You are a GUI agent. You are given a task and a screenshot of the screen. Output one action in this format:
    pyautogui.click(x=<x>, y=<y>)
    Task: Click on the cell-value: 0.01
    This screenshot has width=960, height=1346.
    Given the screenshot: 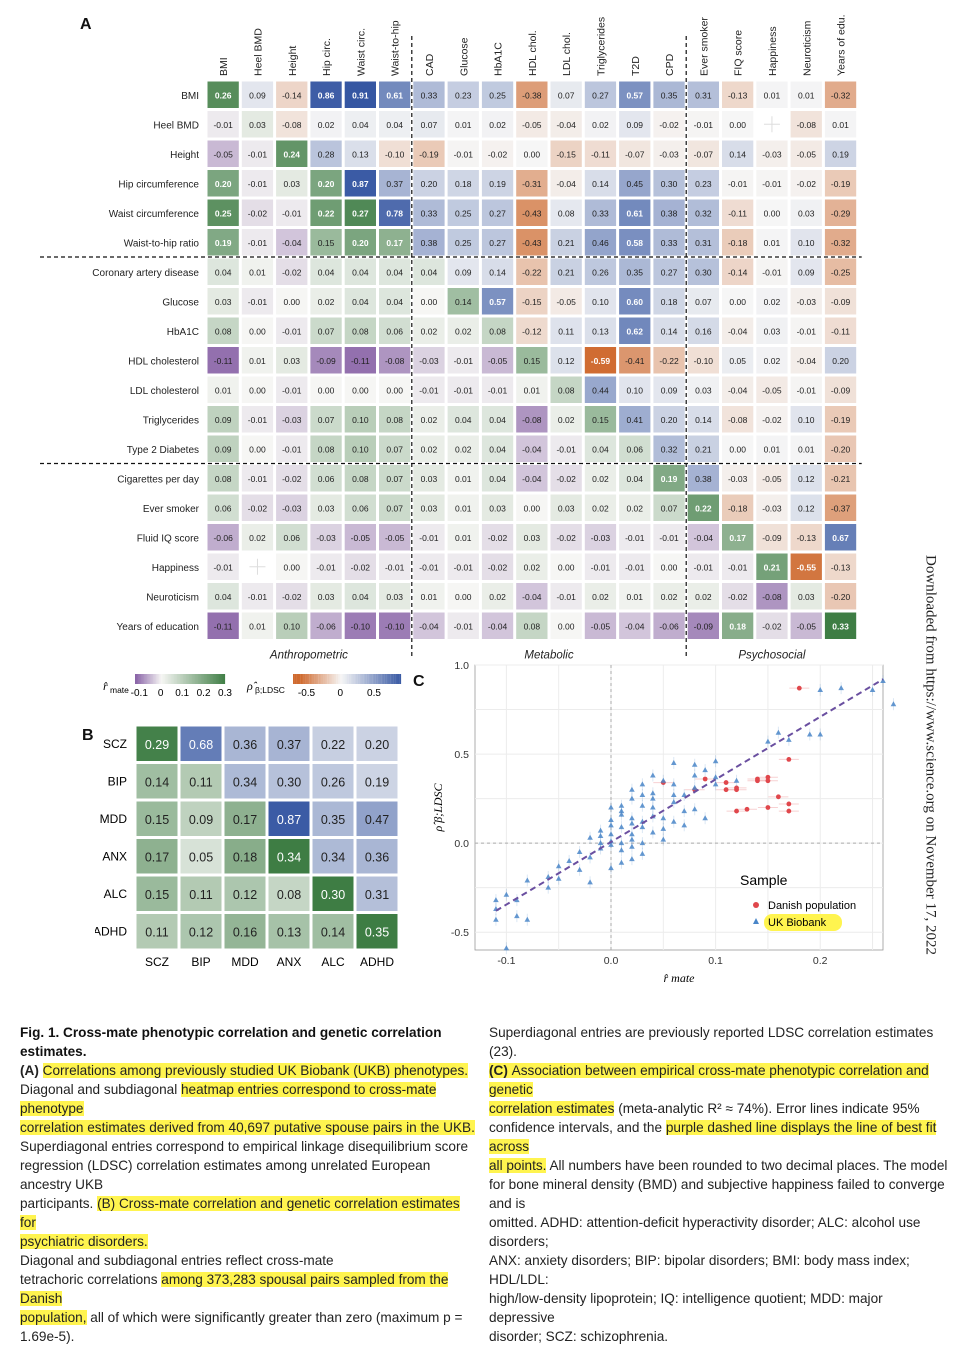 What is the action you would take?
    pyautogui.click(x=532, y=390)
    